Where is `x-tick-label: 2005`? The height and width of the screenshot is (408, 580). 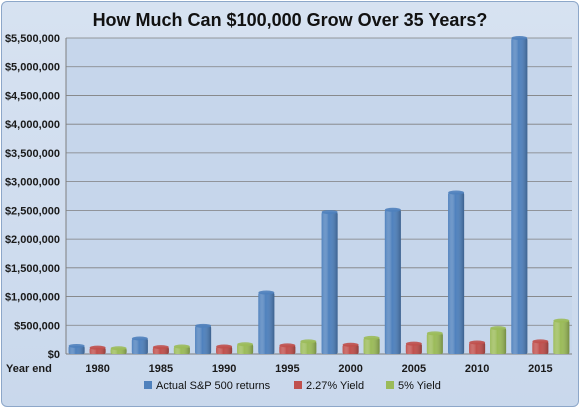
x-tick-label: 2005 is located at coordinates (414, 369).